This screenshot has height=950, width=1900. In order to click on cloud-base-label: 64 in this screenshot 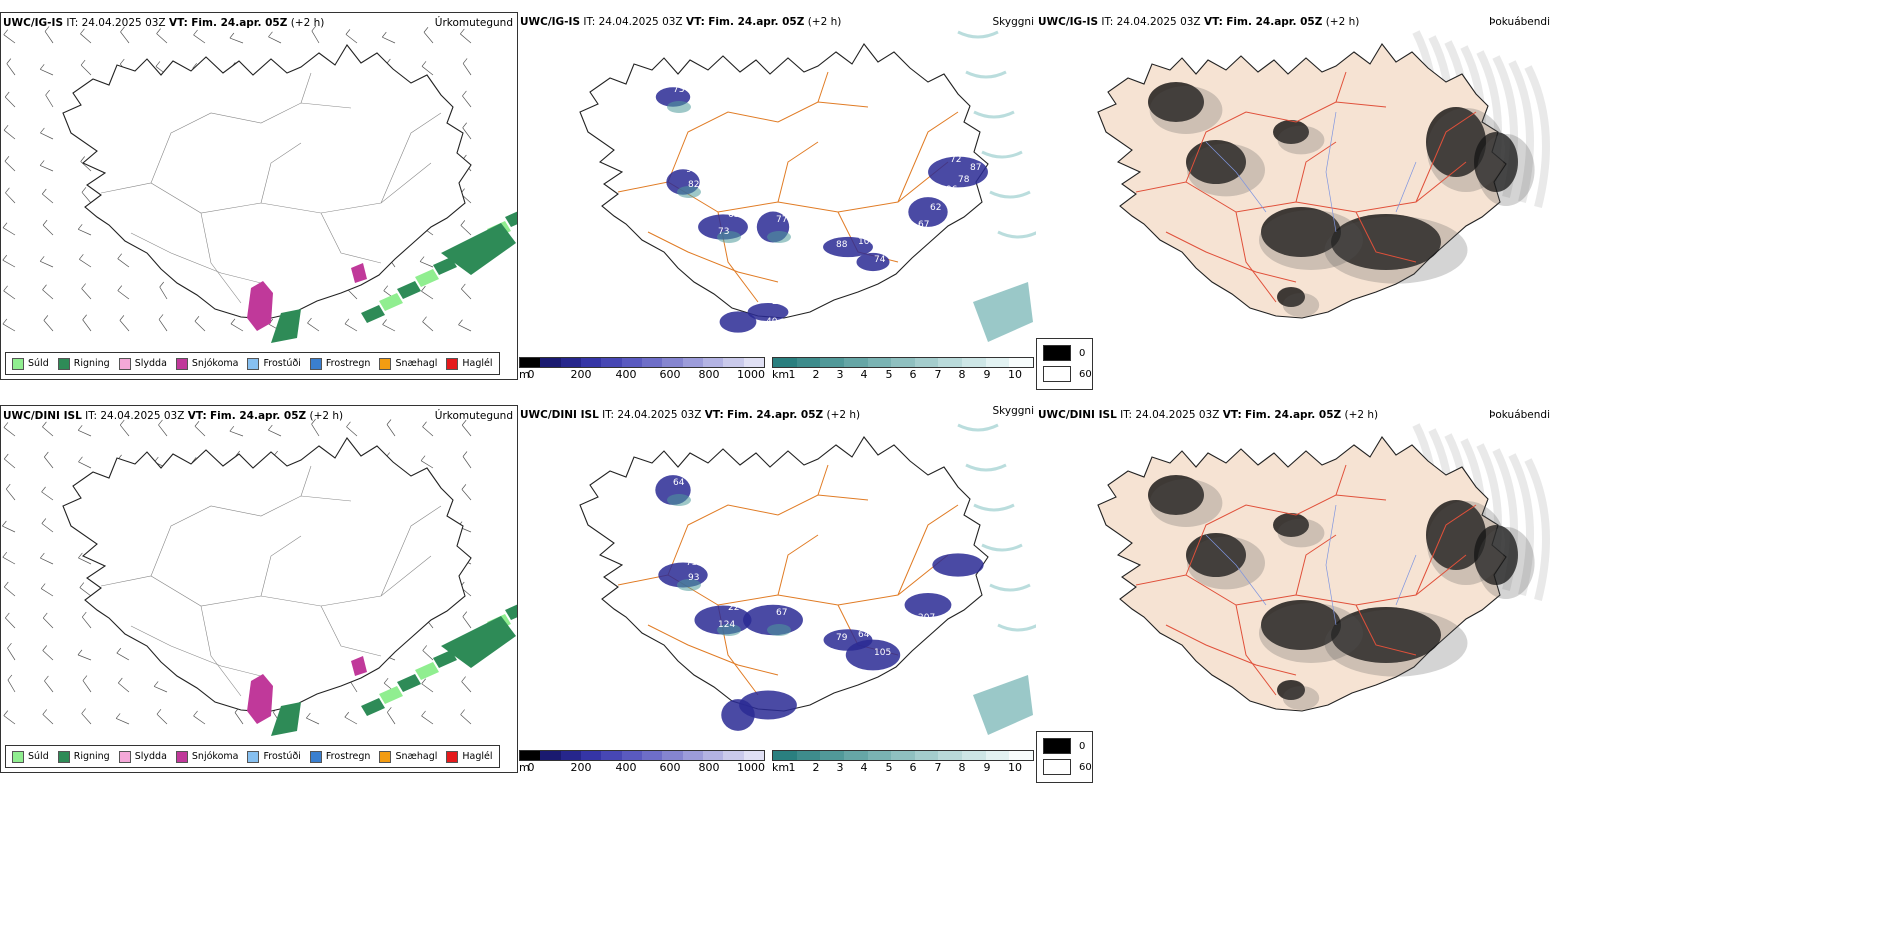, I will do `click(864, 635)`.